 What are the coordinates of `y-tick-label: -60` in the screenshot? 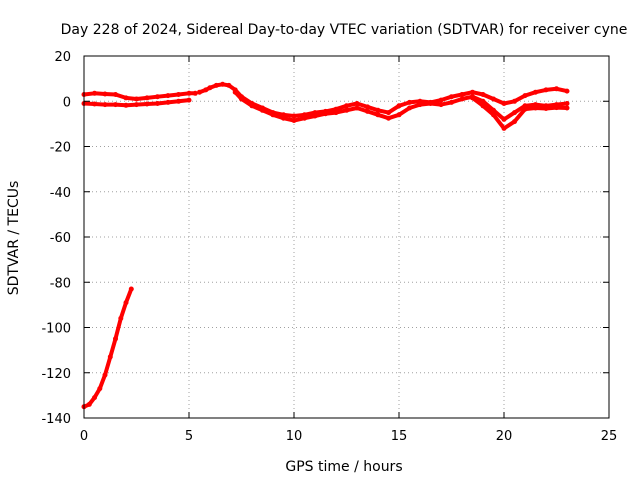 It's located at (60, 238).